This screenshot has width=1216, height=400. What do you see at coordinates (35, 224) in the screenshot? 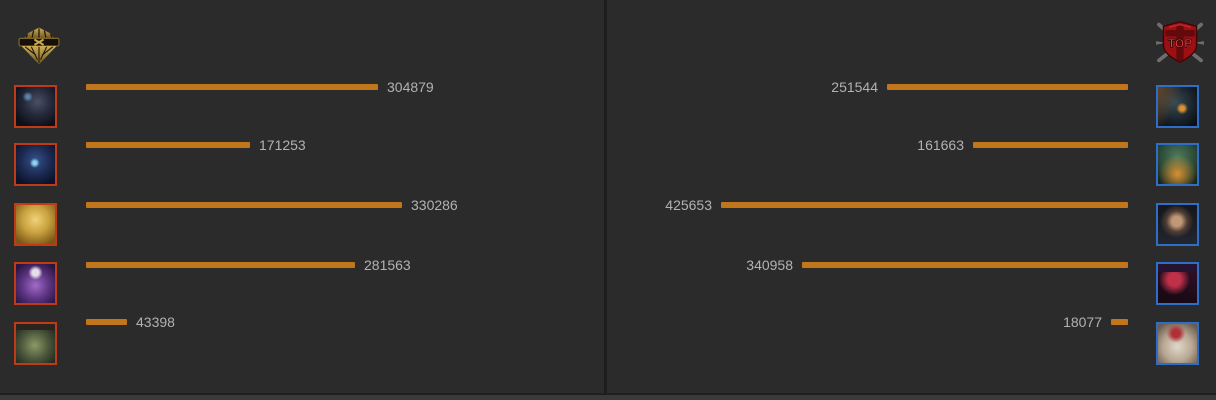
I see `golden-champion-icon` at bounding box center [35, 224].